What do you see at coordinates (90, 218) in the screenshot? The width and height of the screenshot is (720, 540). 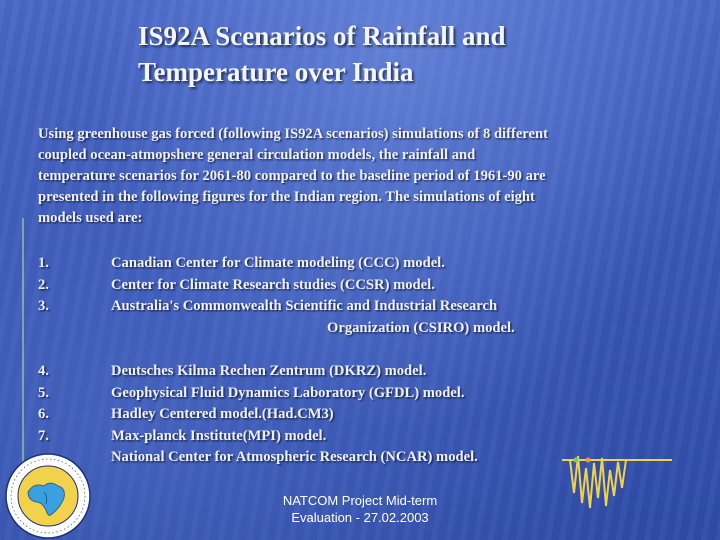 I see `intro-line: models used are:` at bounding box center [90, 218].